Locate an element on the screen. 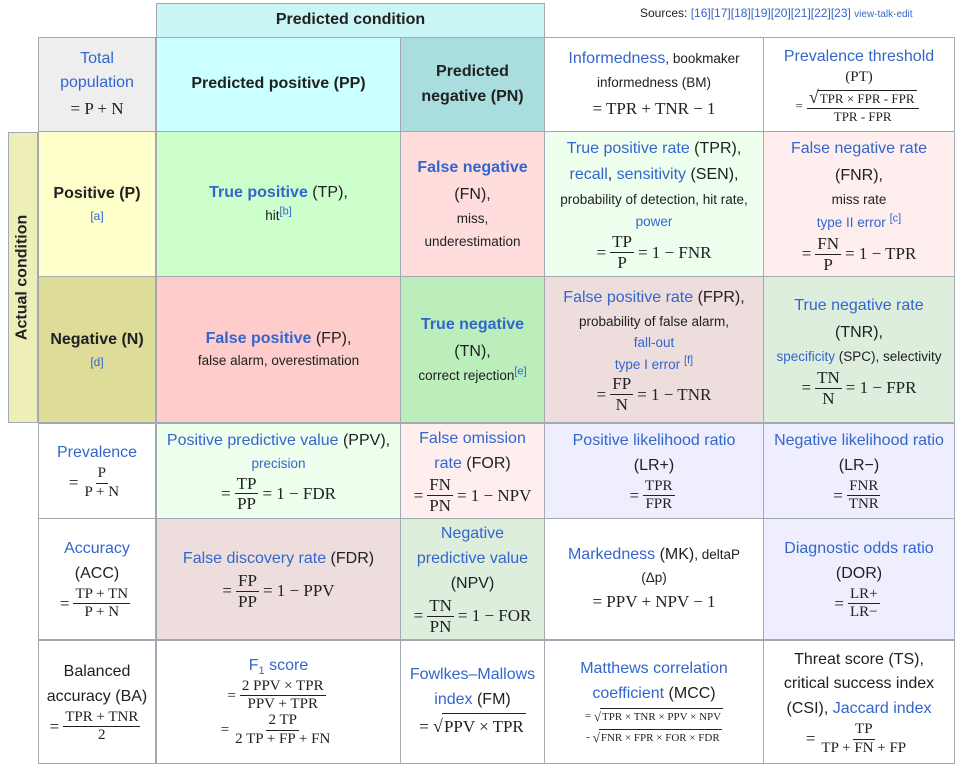  lr-plus-link: Positive likelihood ratio is located at coordinates (654, 440).